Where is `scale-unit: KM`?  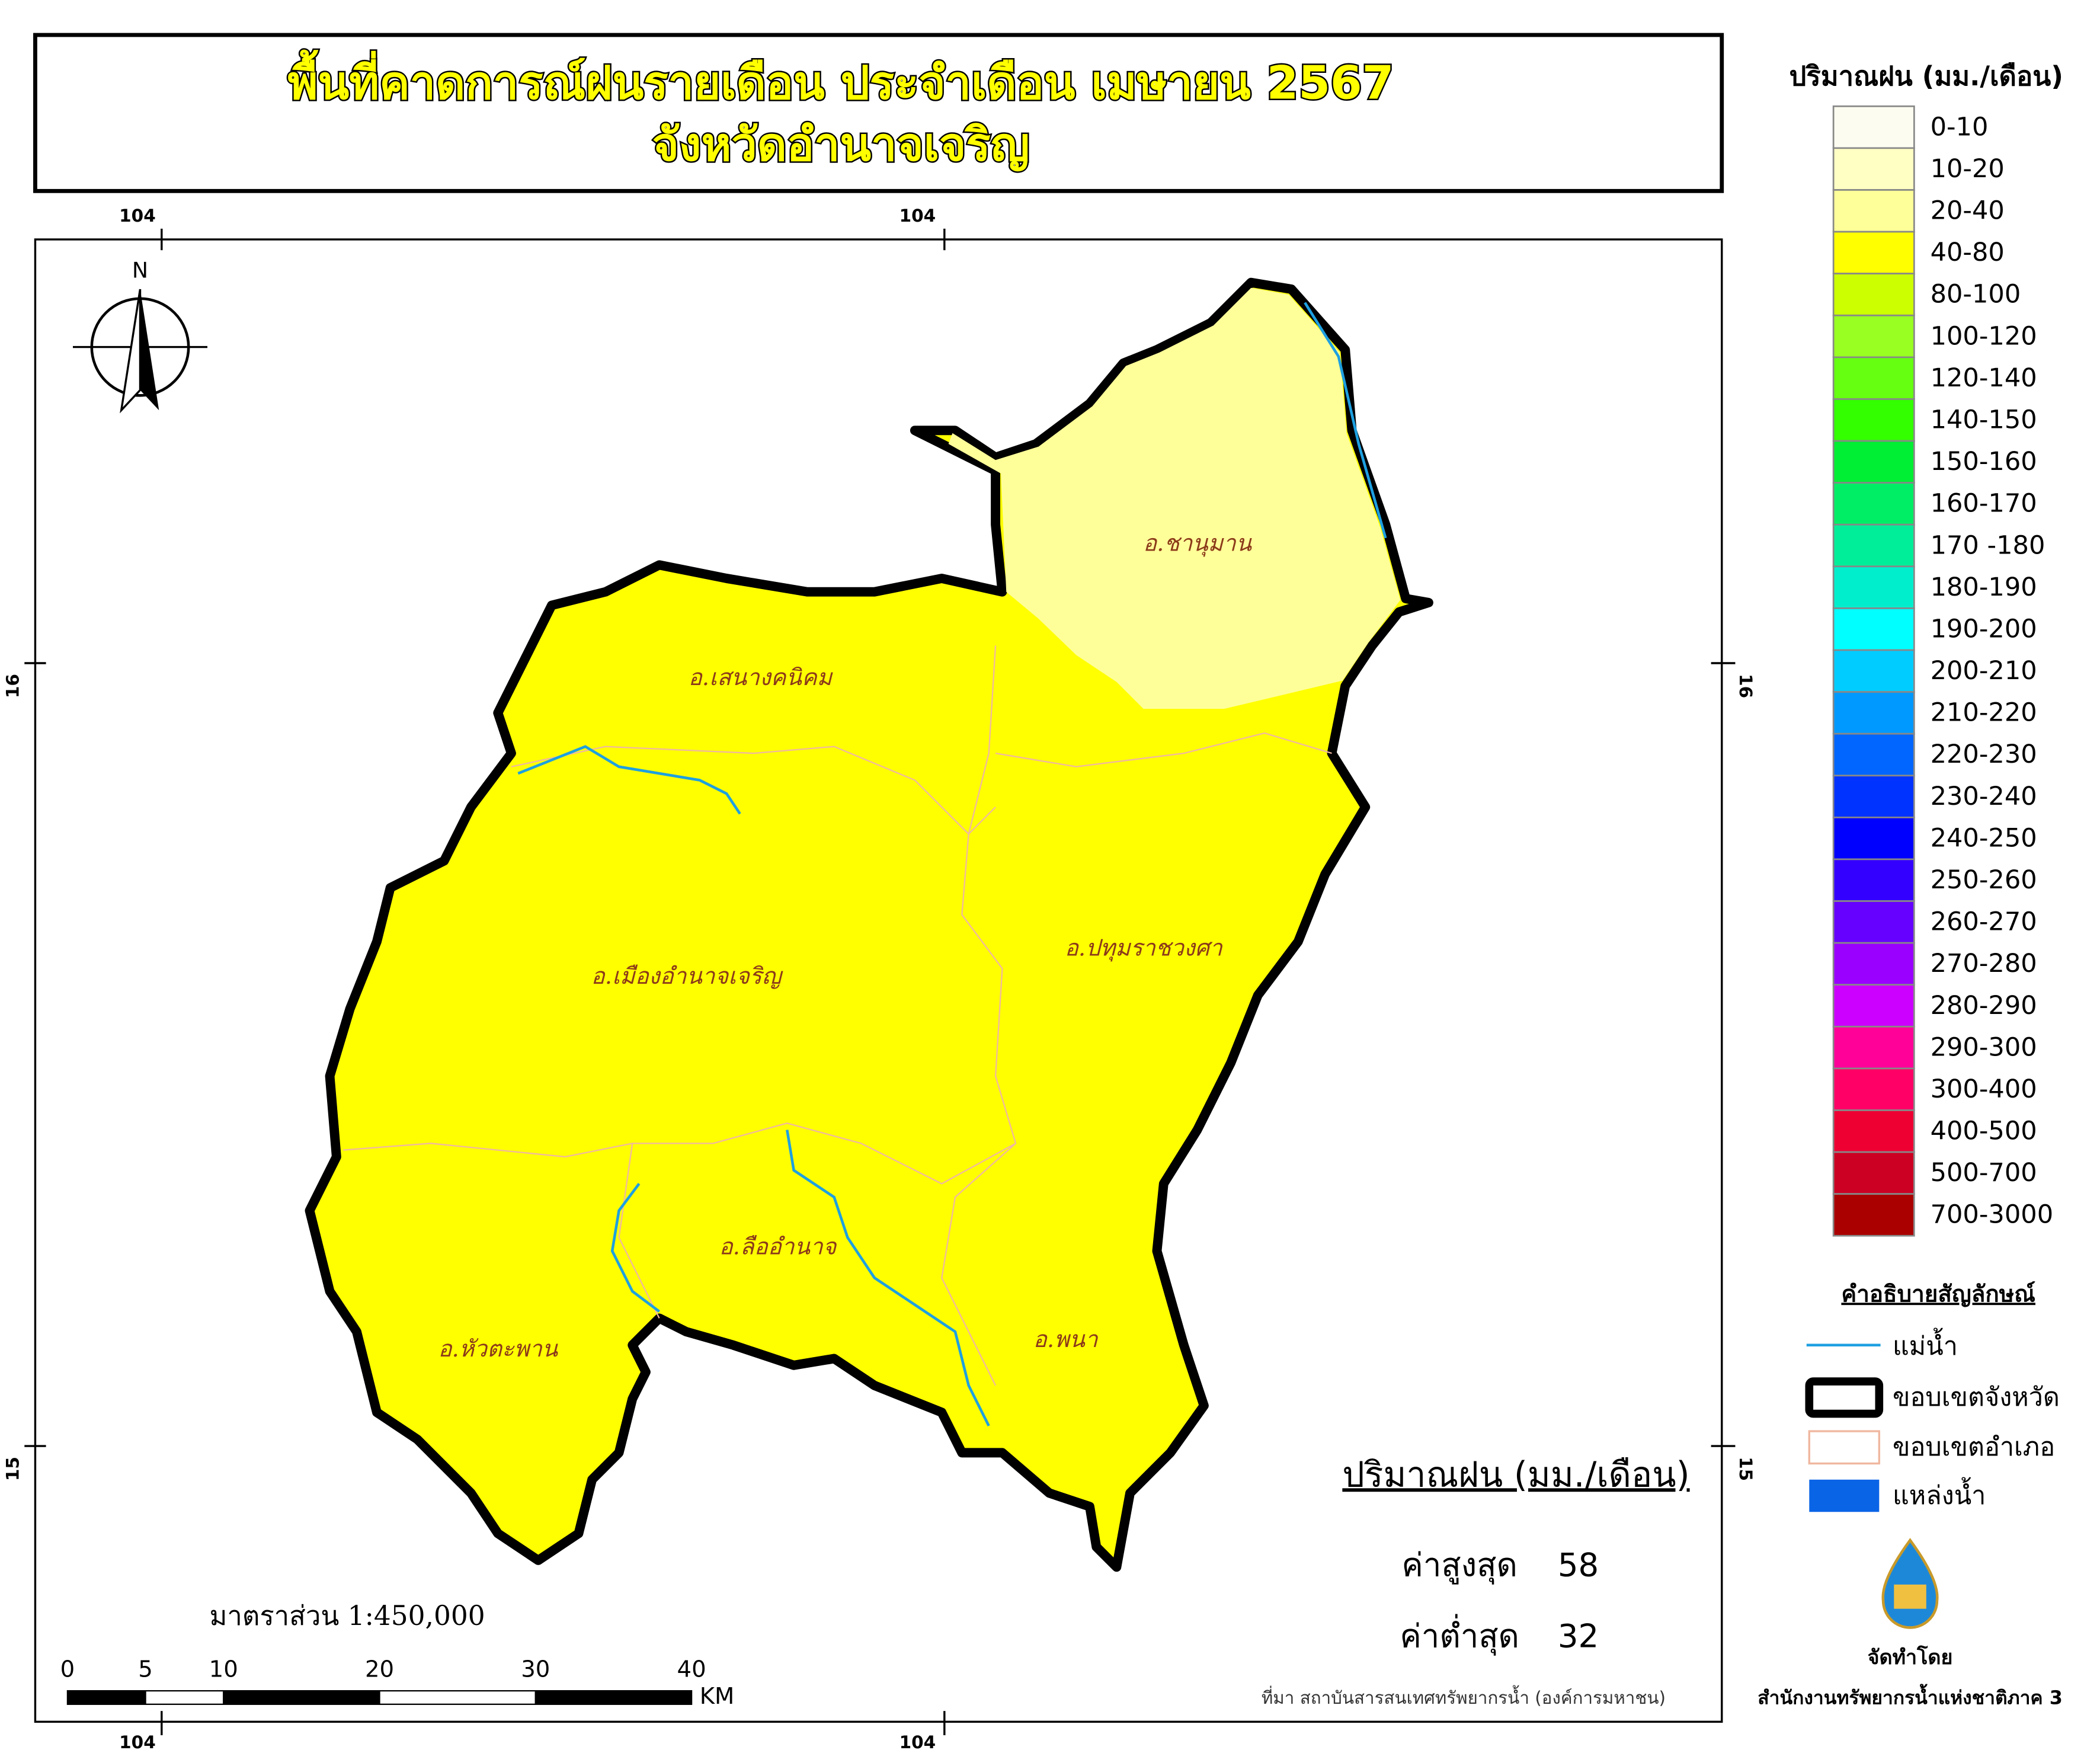
scale-unit: KM is located at coordinates (717, 1696).